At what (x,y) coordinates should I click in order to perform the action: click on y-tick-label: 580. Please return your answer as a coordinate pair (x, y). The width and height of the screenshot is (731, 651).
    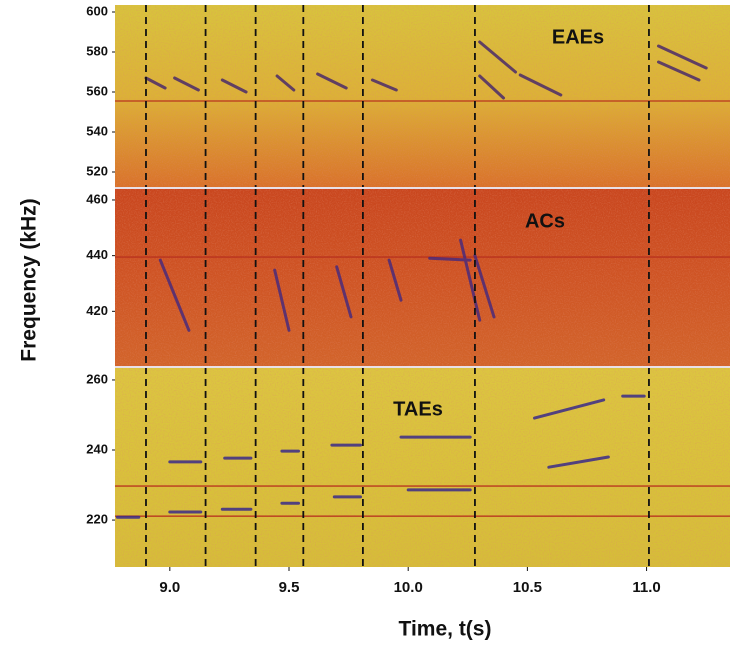
    Looking at the image, I should click on (97, 50).